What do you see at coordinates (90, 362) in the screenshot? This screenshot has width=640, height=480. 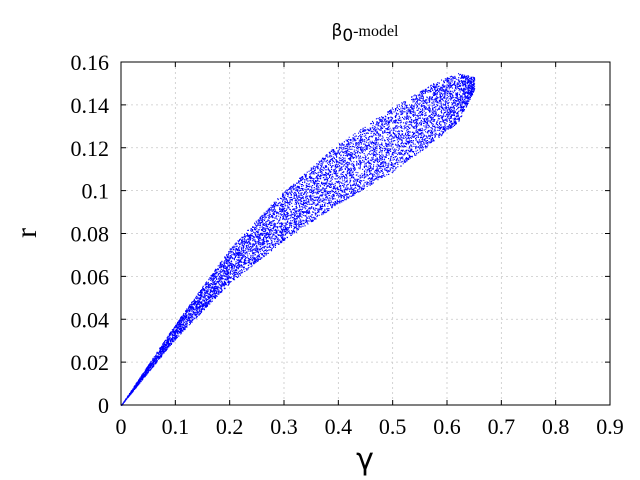 I see `y-tick-label: 0.02` at bounding box center [90, 362].